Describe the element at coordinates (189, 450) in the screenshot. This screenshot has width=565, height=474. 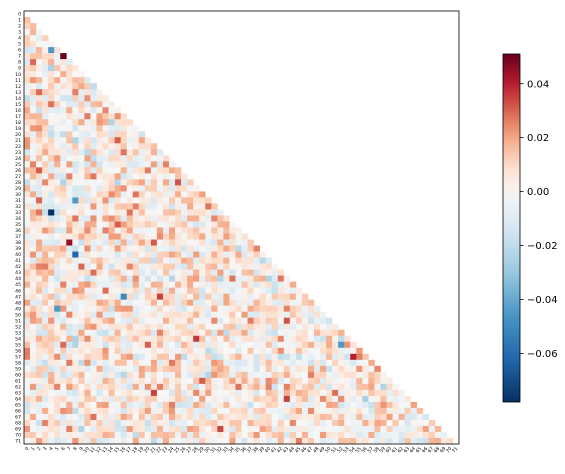
I see `x-tick-label: 27` at that location.